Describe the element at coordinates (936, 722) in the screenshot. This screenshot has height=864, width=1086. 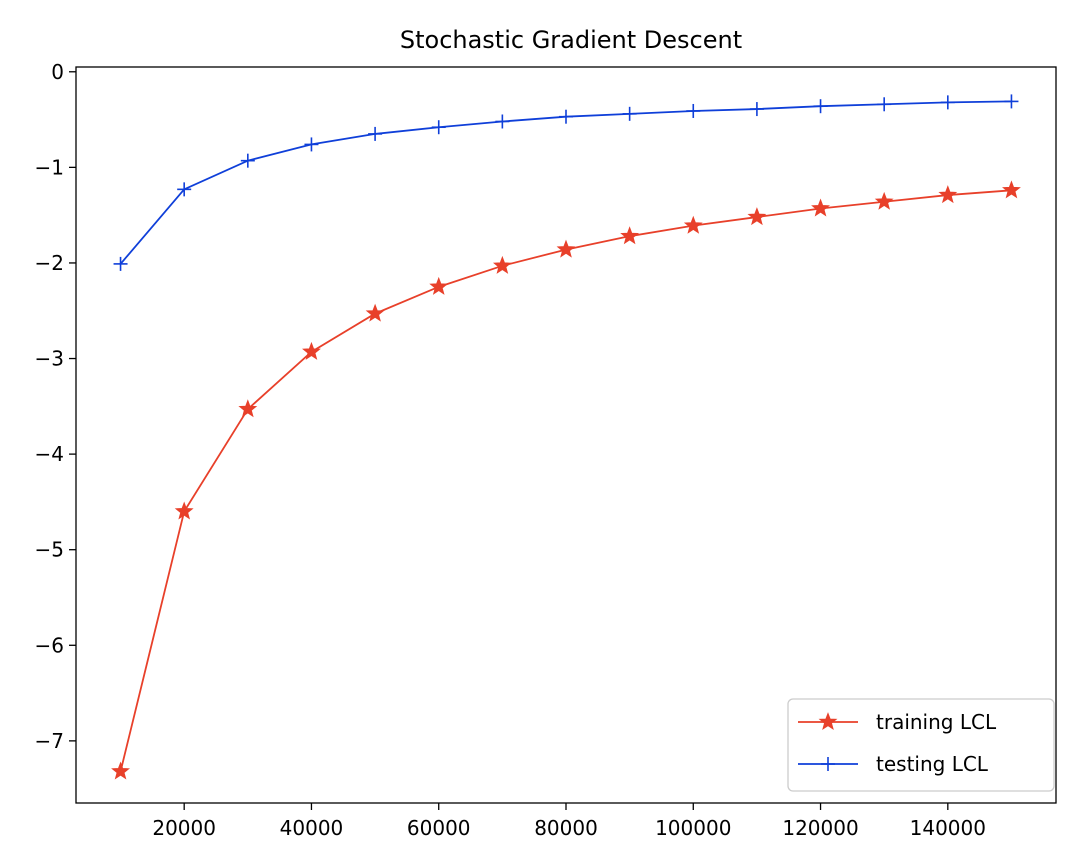
I see `legend-label-training-lcl: training LCL` at that location.